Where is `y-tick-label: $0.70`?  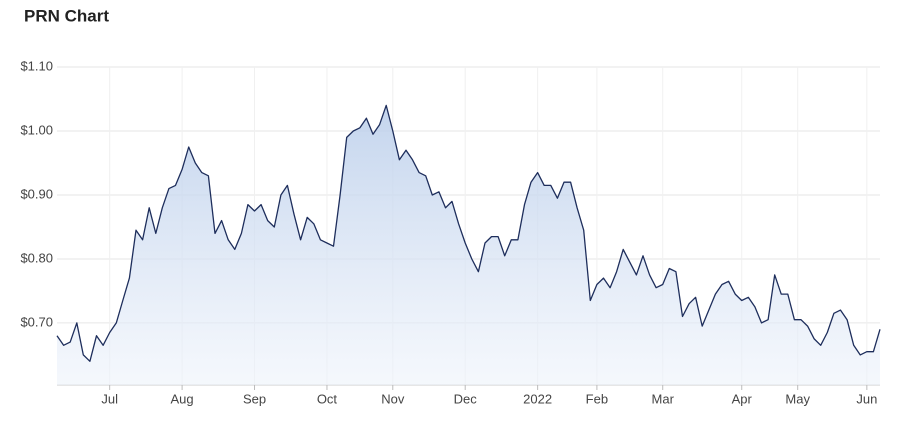 y-tick-label: $0.70 is located at coordinates (36, 321).